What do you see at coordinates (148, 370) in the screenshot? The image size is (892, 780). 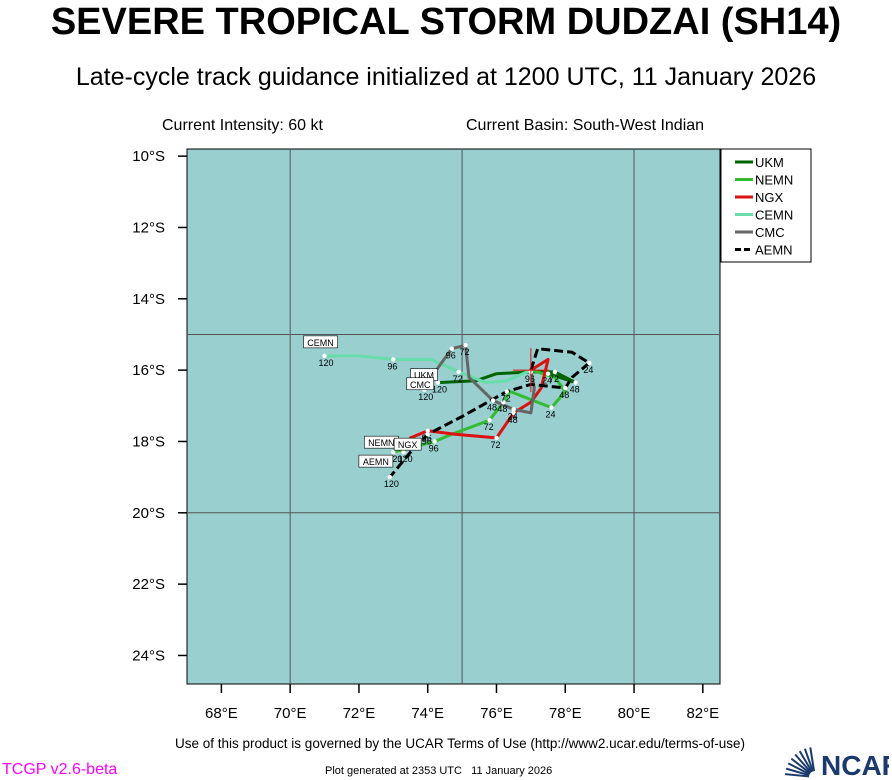 I see `y-tick-label: 16°S` at bounding box center [148, 370].